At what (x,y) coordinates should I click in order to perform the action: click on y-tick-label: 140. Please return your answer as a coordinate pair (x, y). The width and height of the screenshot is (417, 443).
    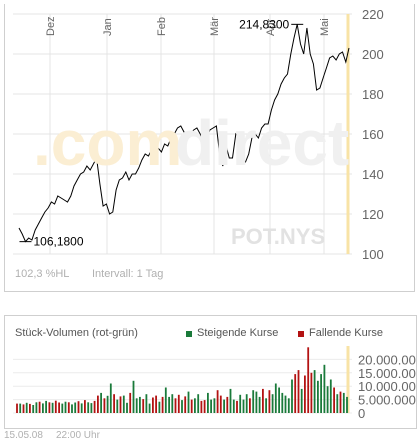
    Looking at the image, I should click on (373, 174).